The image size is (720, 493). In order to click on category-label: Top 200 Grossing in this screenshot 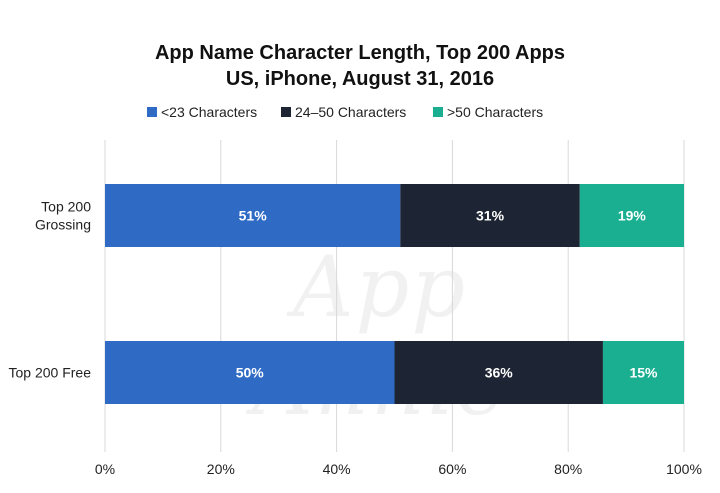, I will do `click(63, 216)`.